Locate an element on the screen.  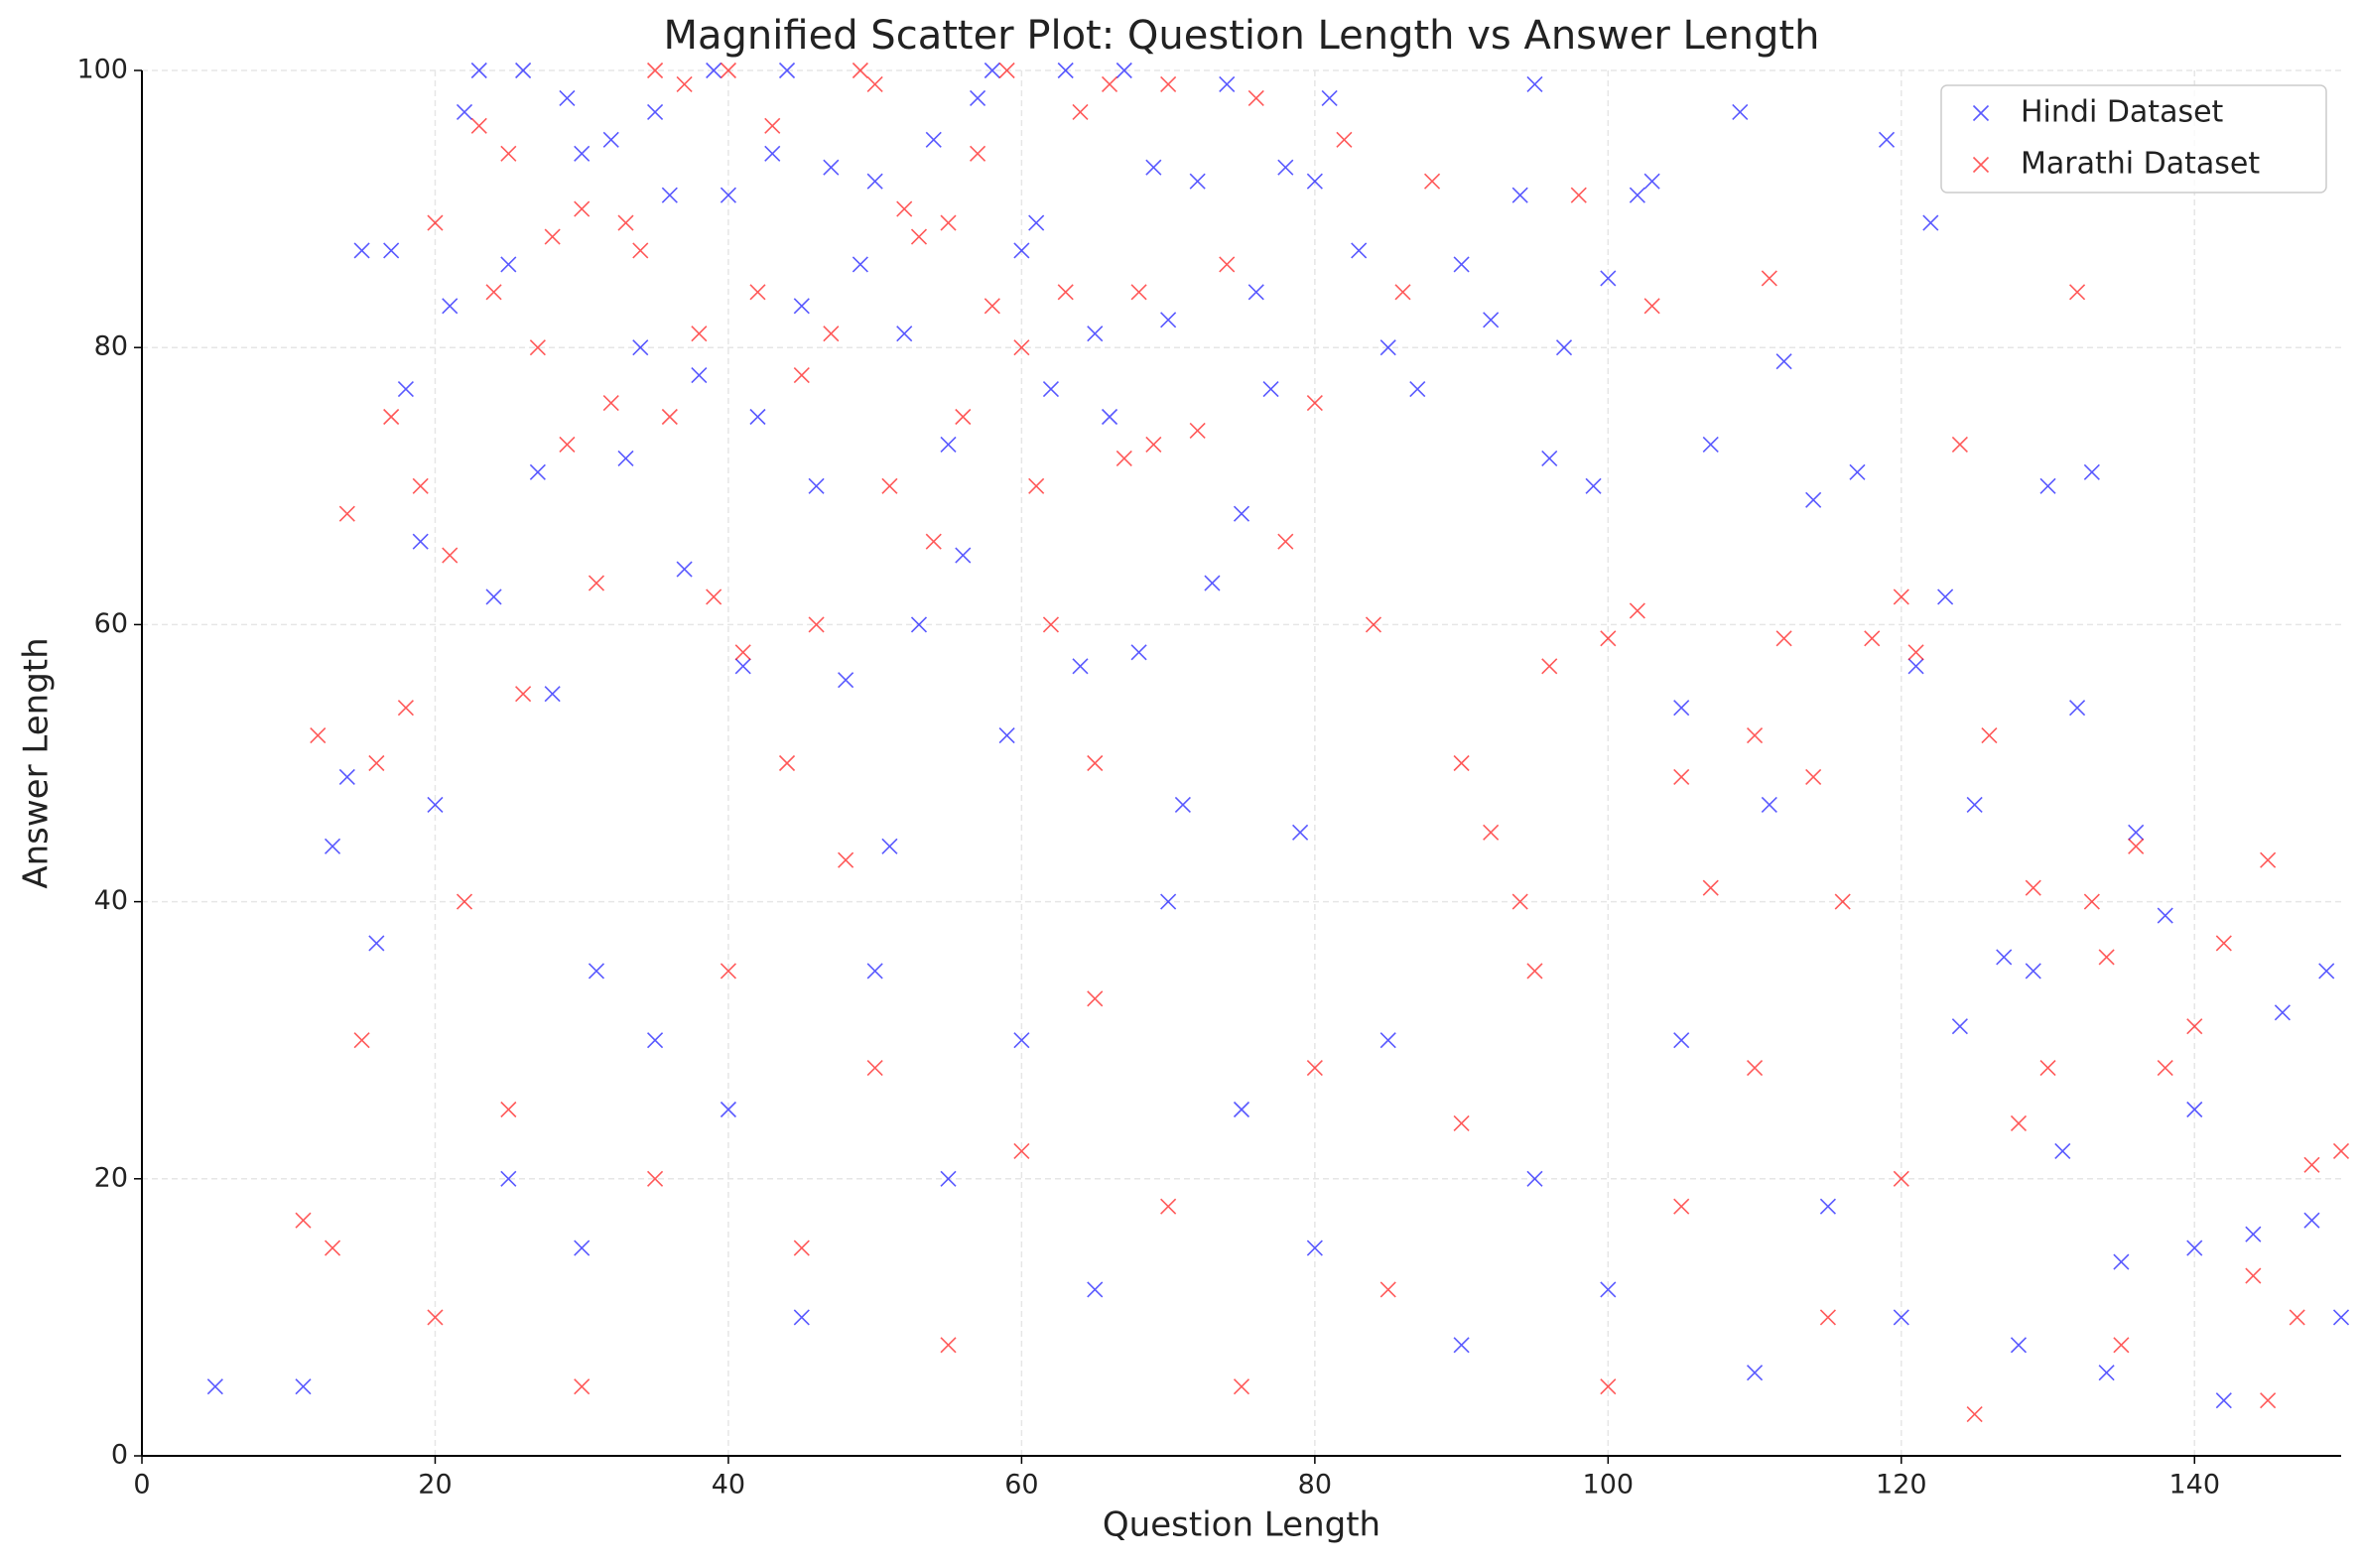
y-axis-label: Answer Length is located at coordinates (37, 762).